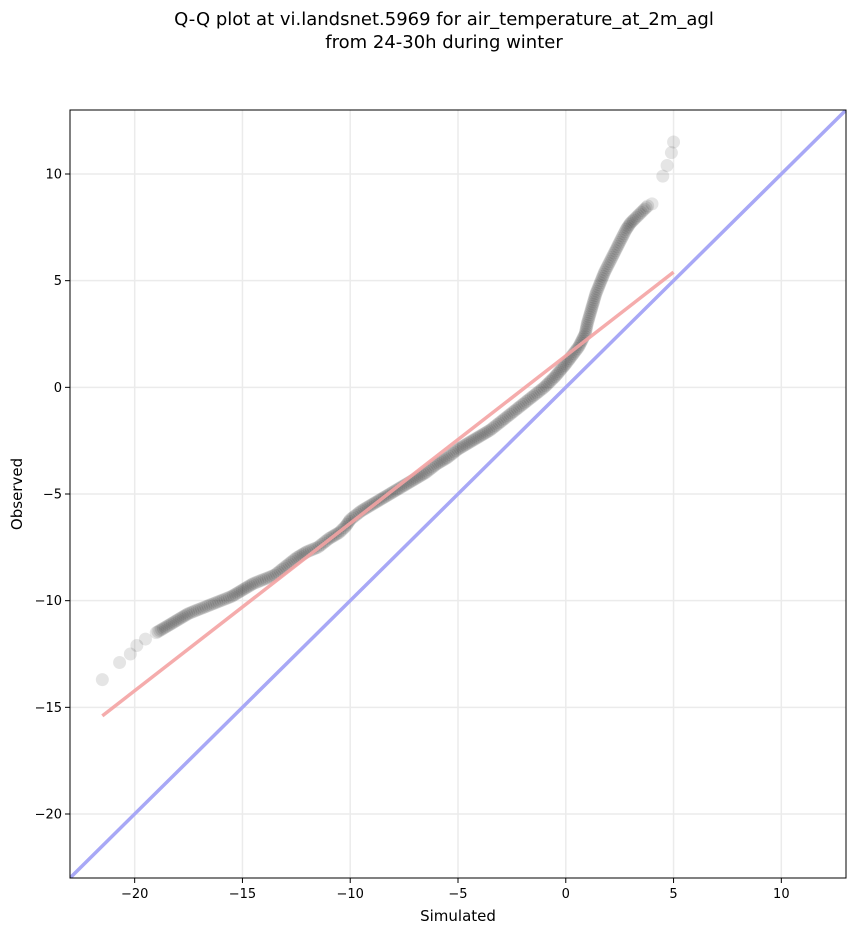  I want to click on y-axis-ticks: −20 −15 −10 −5 0 5 10, so click(52, 495).